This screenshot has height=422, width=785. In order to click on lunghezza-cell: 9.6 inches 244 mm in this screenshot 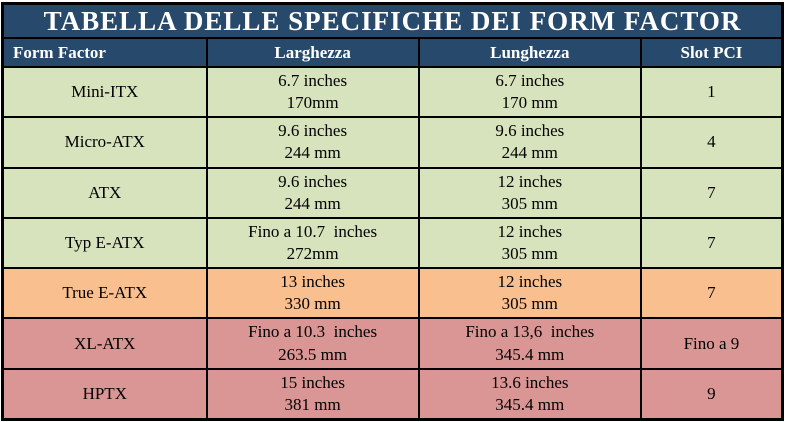, I will do `click(531, 142)`.